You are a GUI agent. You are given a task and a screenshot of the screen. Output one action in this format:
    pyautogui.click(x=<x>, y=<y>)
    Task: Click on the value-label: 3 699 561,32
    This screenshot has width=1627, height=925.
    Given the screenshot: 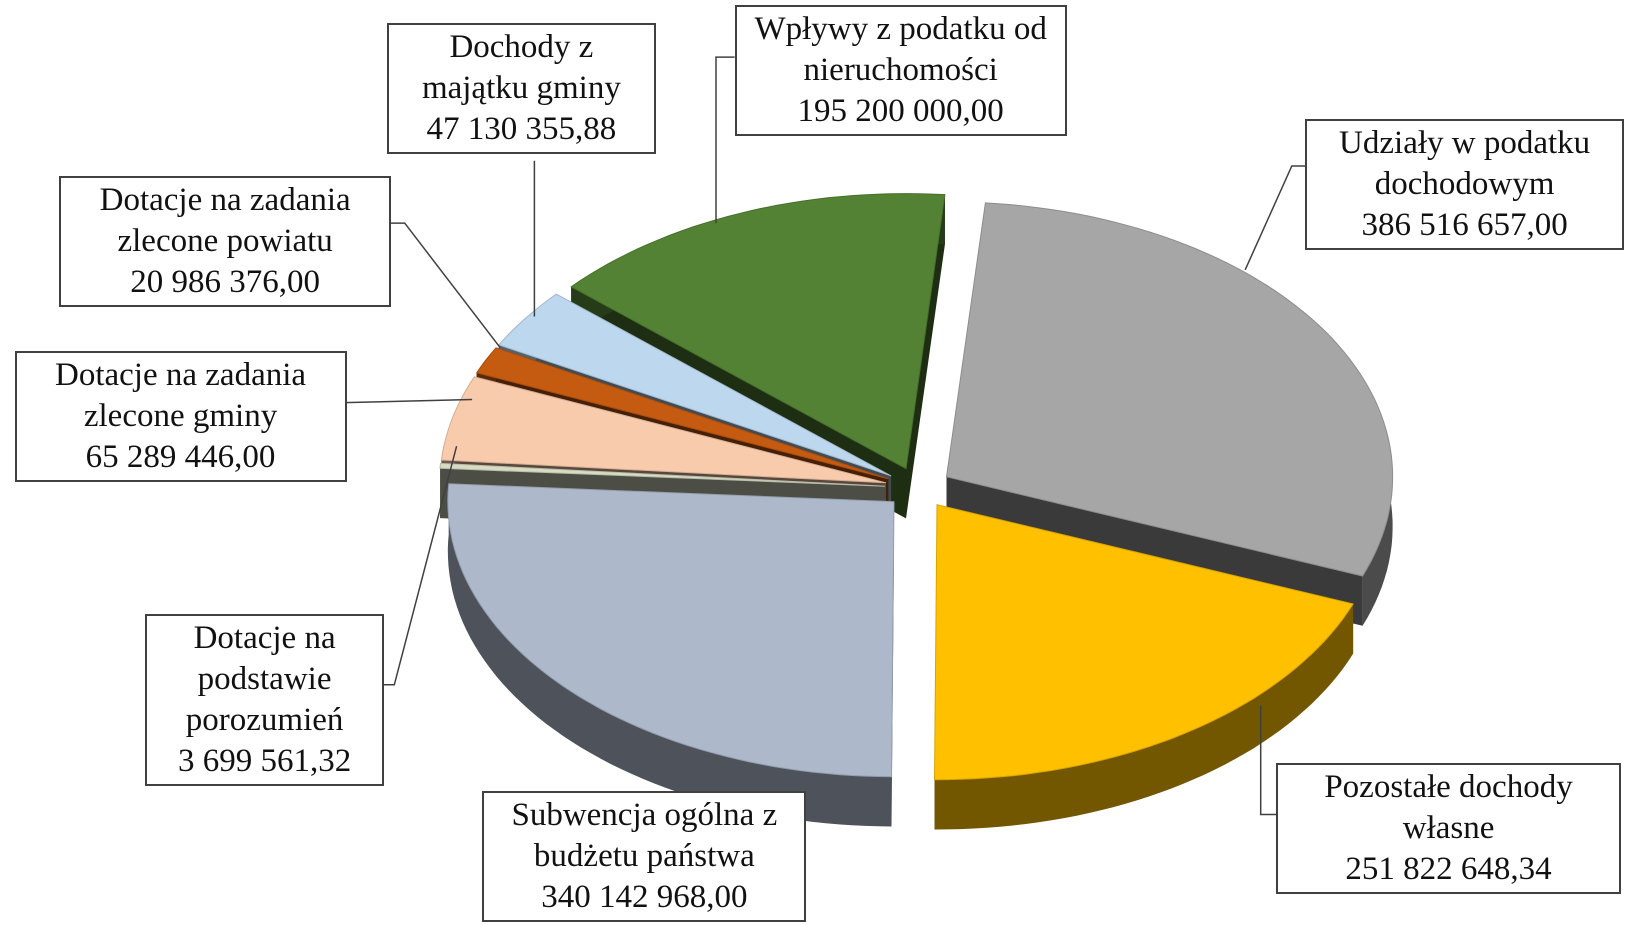 What is the action you would take?
    pyautogui.click(x=264, y=761)
    